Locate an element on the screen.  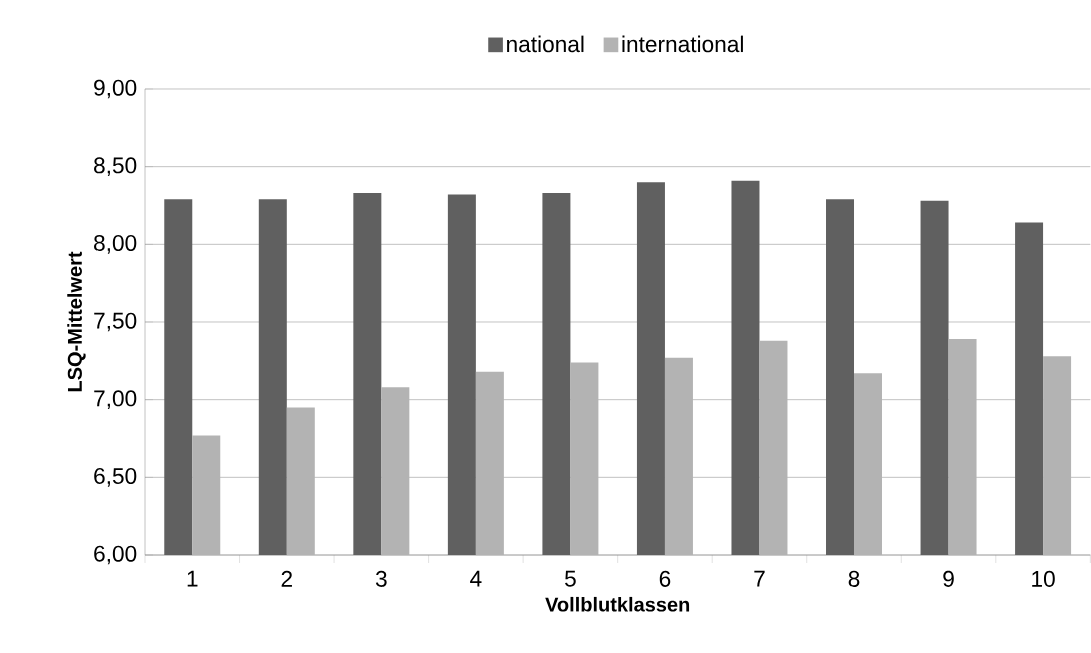
x-tick-label: 6 is located at coordinates (665, 578).